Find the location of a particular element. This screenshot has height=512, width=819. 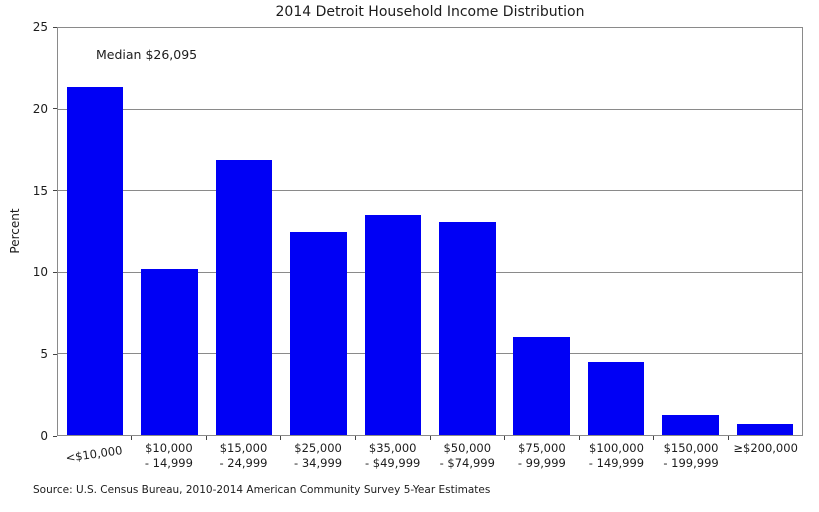

bar-$15,000 - 24,999 is located at coordinates (244, 297).